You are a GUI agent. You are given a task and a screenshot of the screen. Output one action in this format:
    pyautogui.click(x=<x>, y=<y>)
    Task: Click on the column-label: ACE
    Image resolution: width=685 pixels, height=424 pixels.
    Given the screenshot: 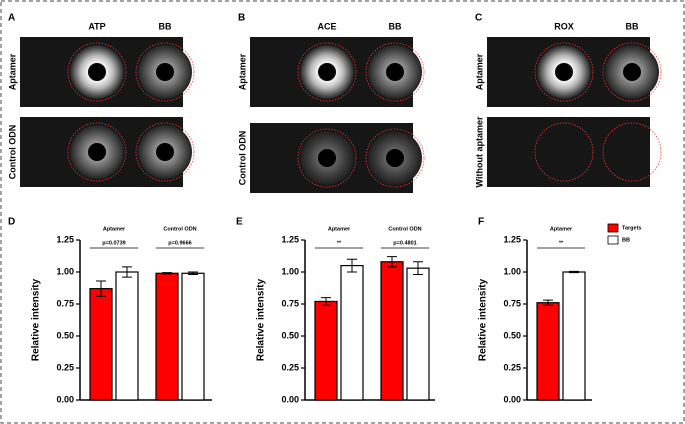 What is the action you would take?
    pyautogui.click(x=326, y=26)
    